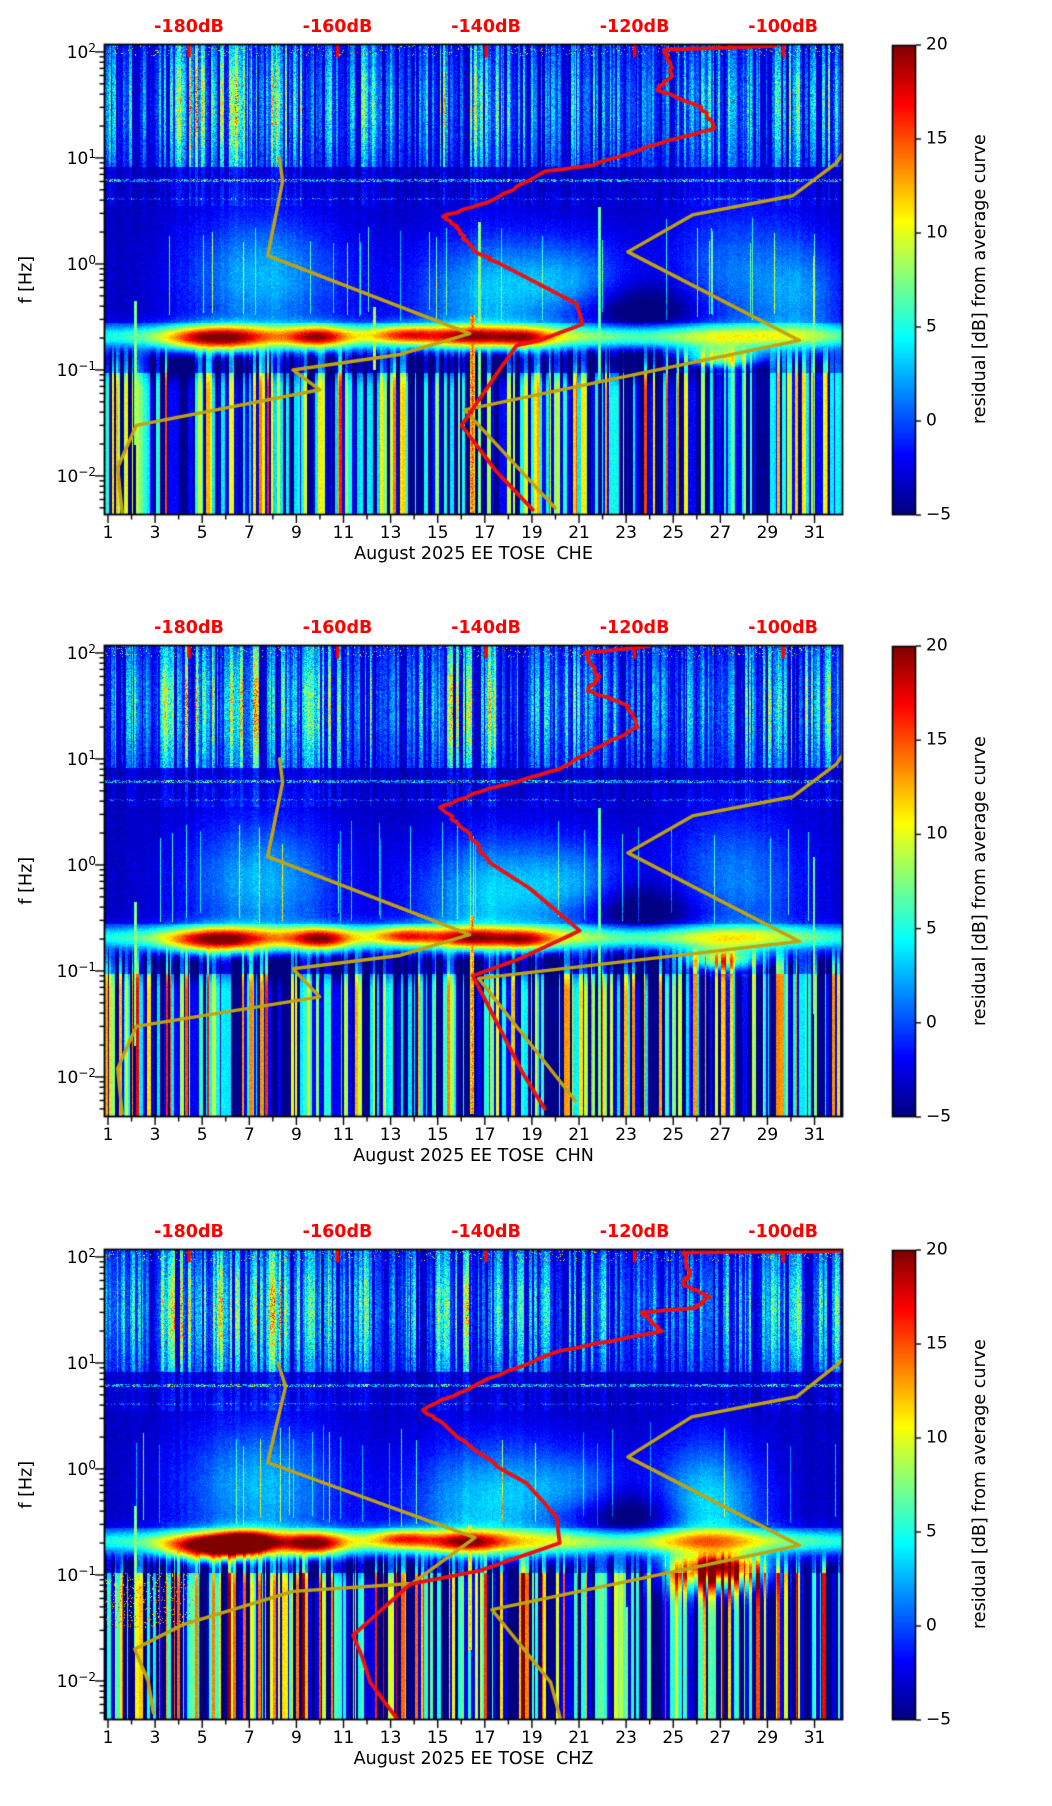  Describe the element at coordinates (473, 554) in the screenshot. I see `x-axis-title: August 2025 EE TOSE CHE` at that location.